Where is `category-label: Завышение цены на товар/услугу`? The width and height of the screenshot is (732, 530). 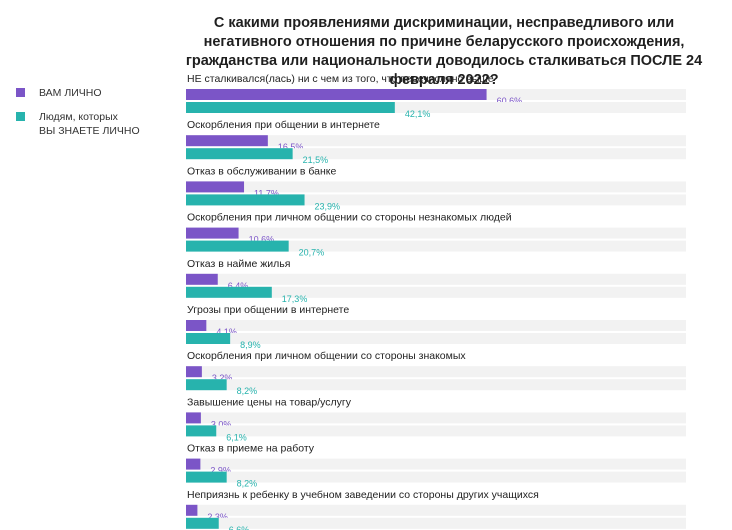 category-label: Завышение цены на товар/услугу is located at coordinates (269, 402).